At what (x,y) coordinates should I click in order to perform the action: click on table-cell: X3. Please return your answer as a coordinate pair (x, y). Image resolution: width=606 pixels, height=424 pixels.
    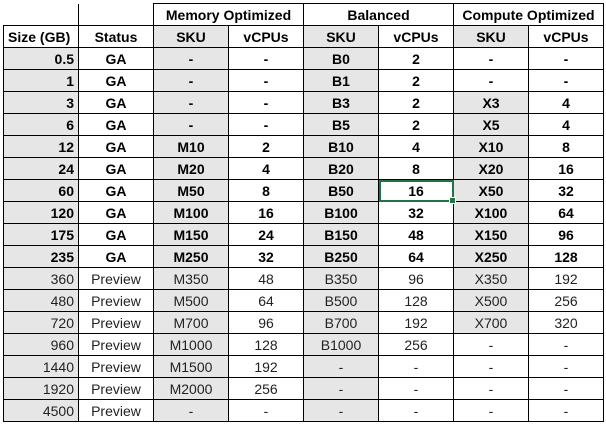
    Looking at the image, I should click on (491, 102).